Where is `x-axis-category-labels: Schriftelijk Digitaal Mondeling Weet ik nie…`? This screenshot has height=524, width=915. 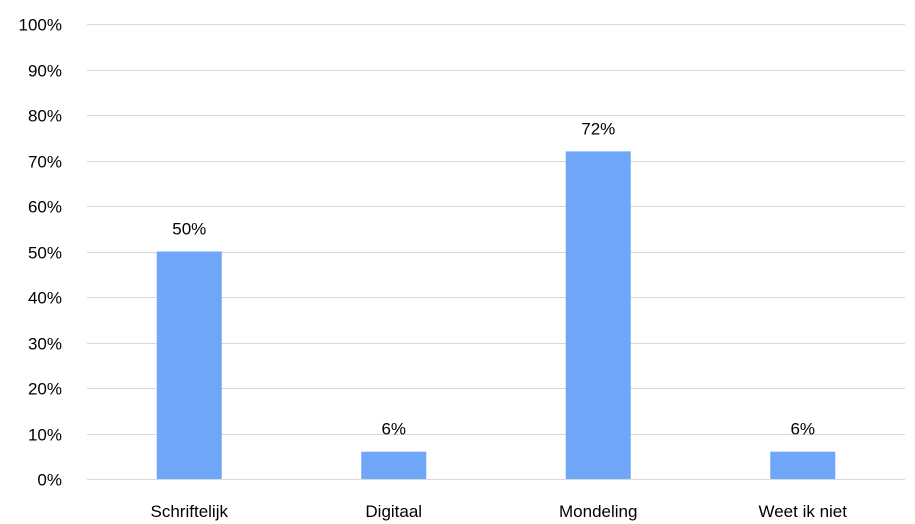 x-axis-category-labels: Schriftelijk Digitaal Mondeling Weet ik nie… is located at coordinates (499, 511).